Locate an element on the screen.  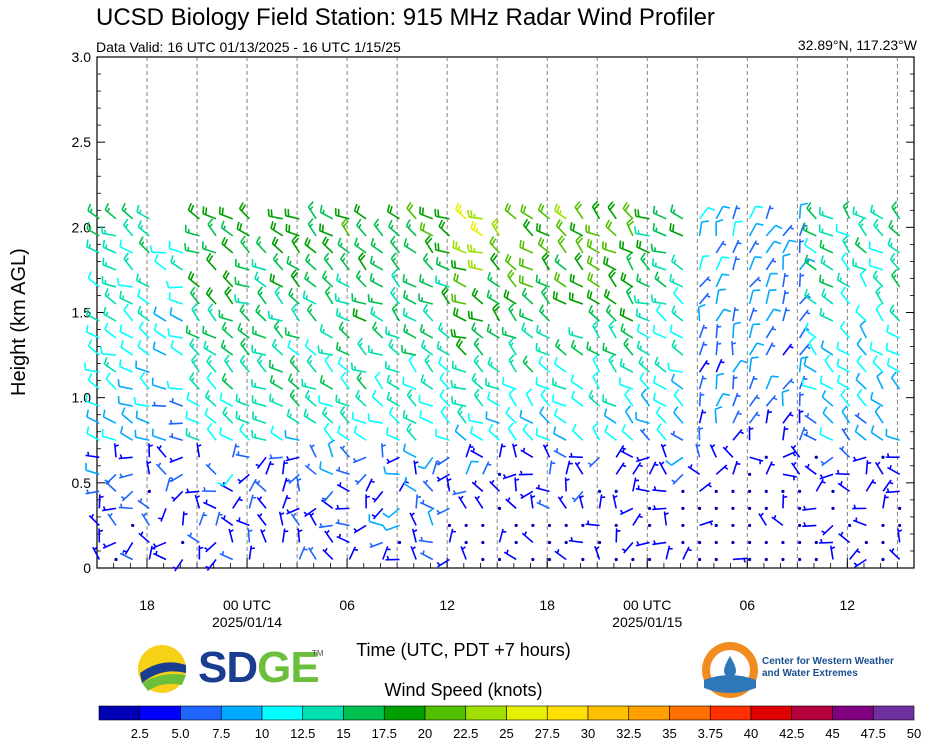
colorbar-swatch is located at coordinates (323, 713).